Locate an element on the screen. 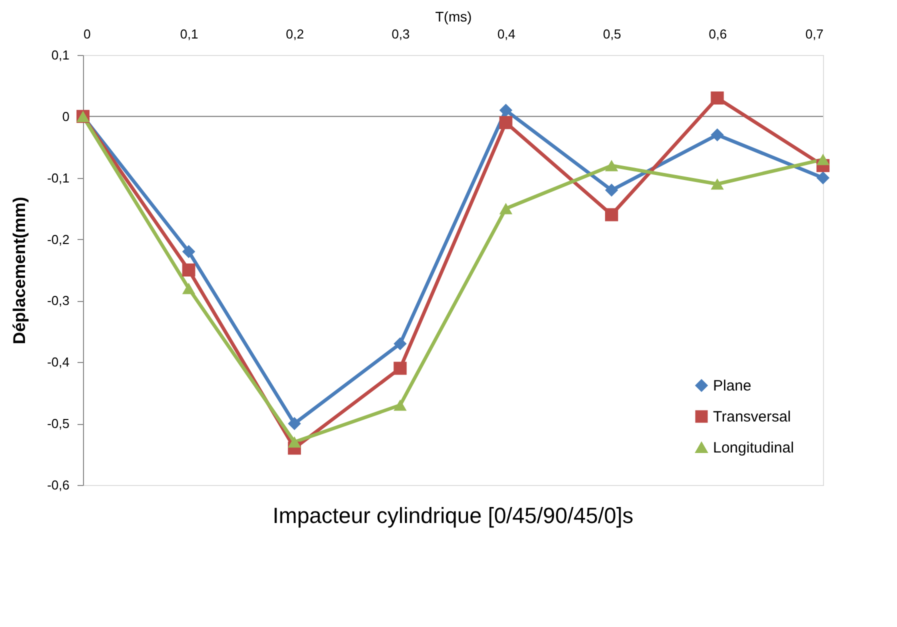 The width and height of the screenshot is (897, 627). legend-label: Transversal is located at coordinates (752, 417).